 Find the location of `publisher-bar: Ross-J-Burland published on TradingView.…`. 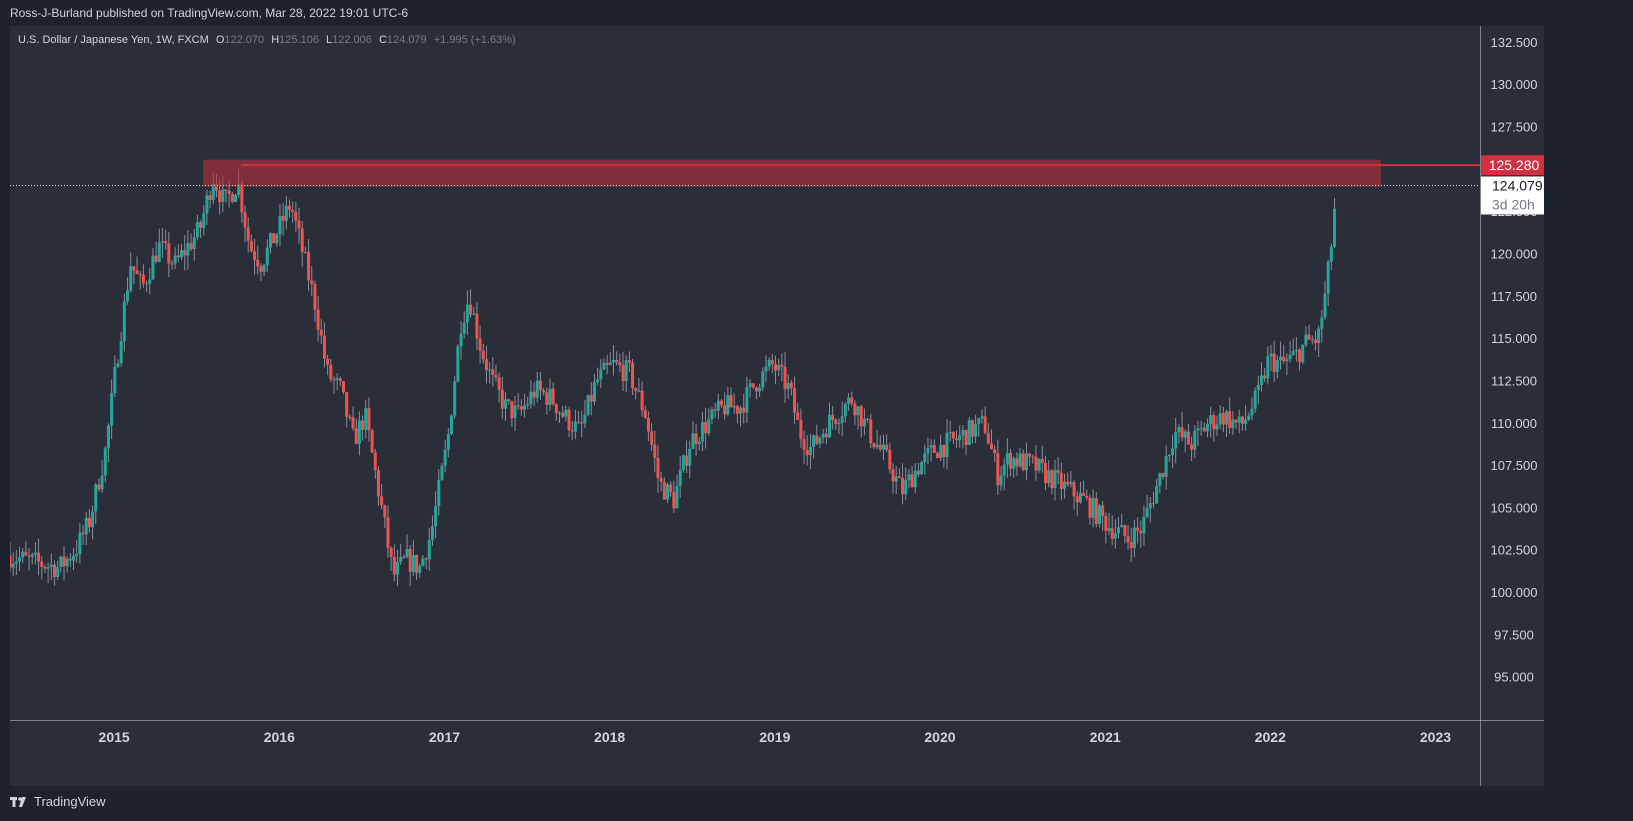

publisher-bar: Ross-J-Burland published on TradingView.… is located at coordinates (816, 13).